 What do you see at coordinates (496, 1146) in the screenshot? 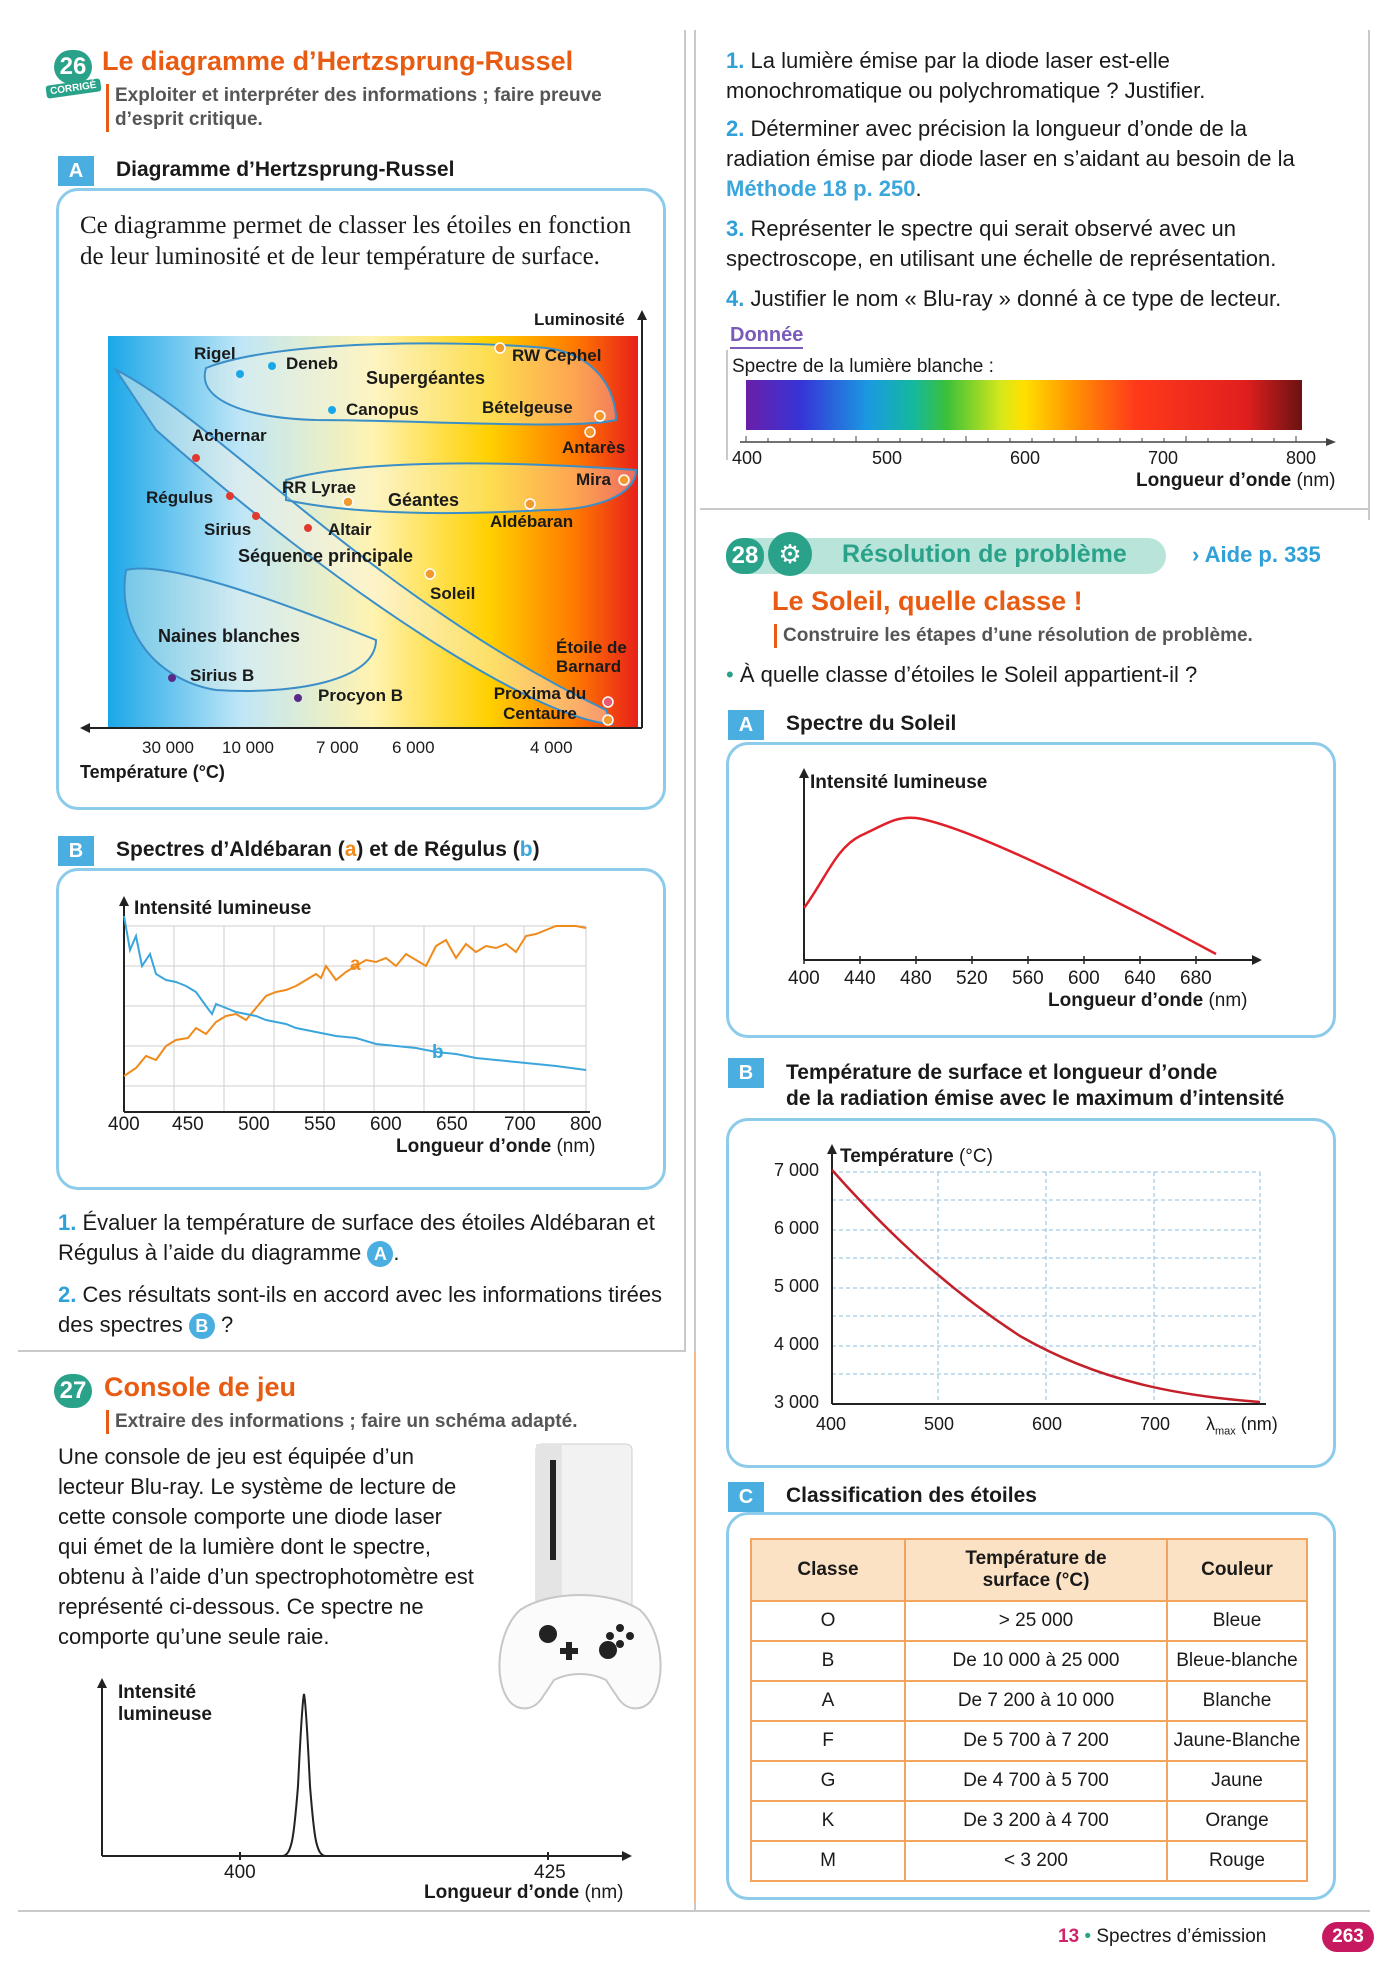
I see `spectra-x-label: Longueur d’onde (nm)` at bounding box center [496, 1146].